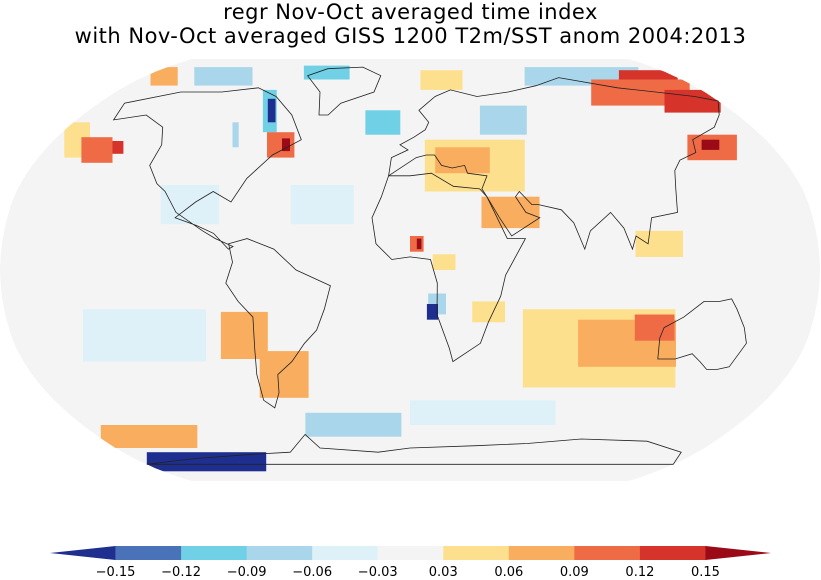 The height and width of the screenshot is (580, 821). Describe the element at coordinates (410, 12) in the screenshot. I see `map-title-line-1: regr Nov-Oct averaged time index` at that location.